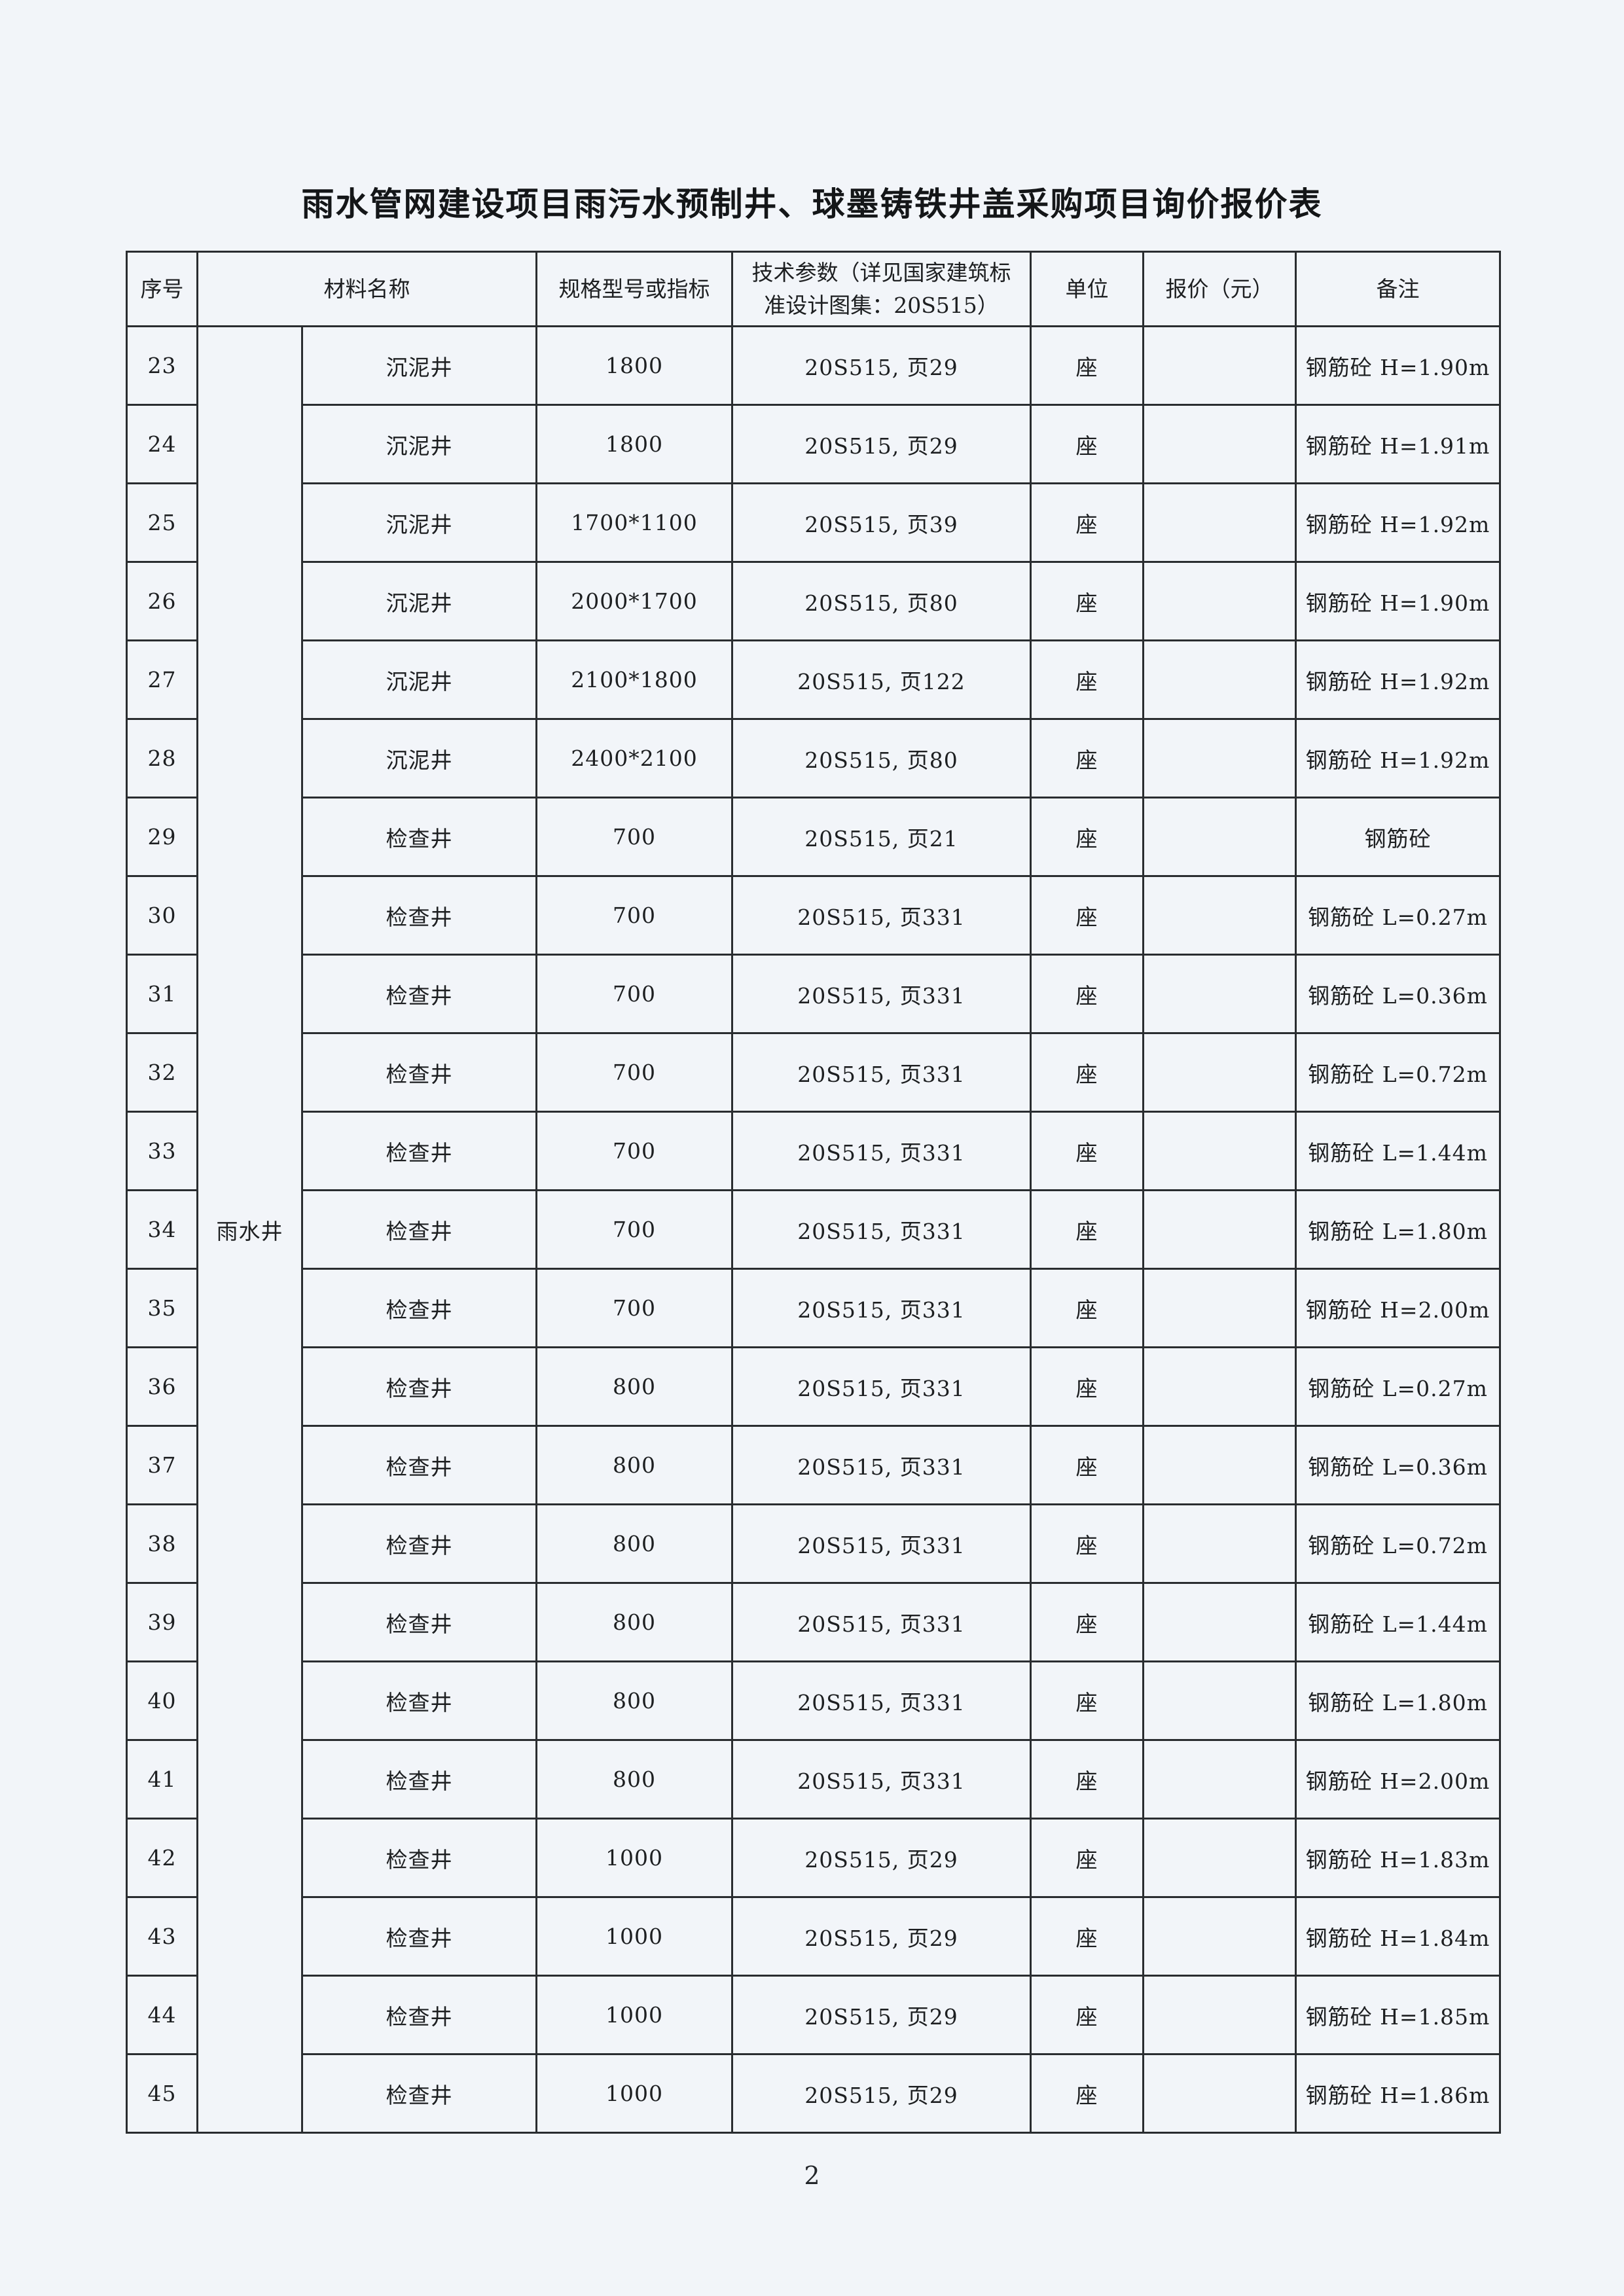  I want to click on table-row: 24 沉泥井 1800 20S515, 页29 座 钢筋砼 H=1.91m, so click(813, 444).